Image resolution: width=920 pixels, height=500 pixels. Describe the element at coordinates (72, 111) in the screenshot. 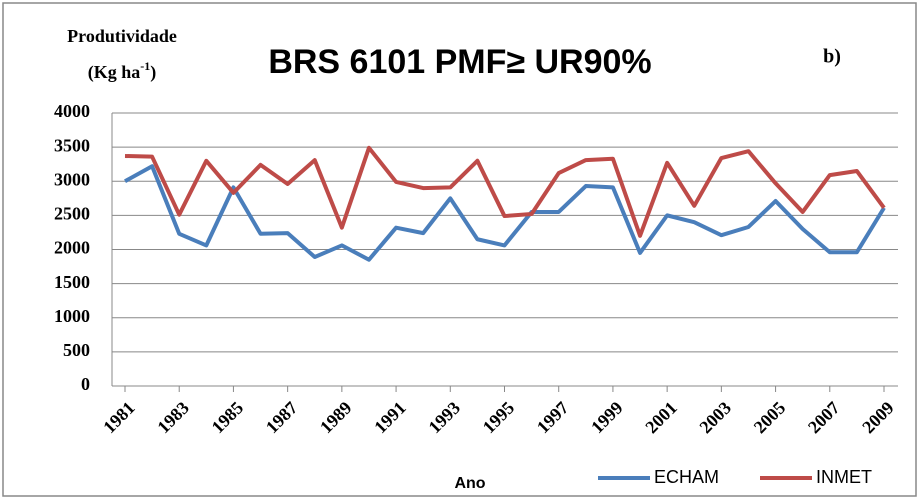

I see `y-tick-label: 4000` at that location.